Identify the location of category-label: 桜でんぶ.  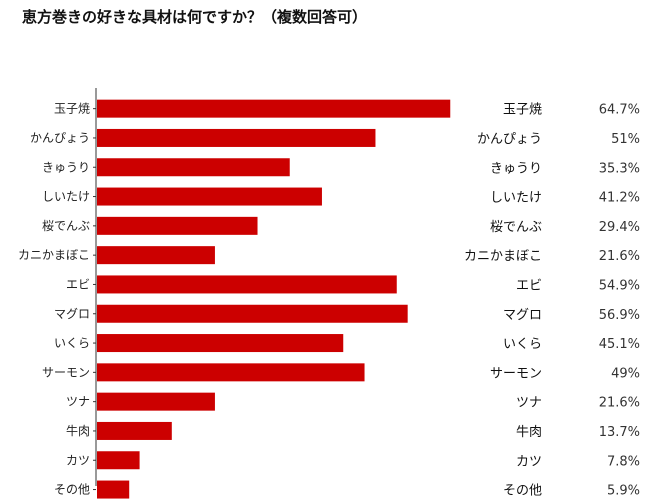
(66, 226).